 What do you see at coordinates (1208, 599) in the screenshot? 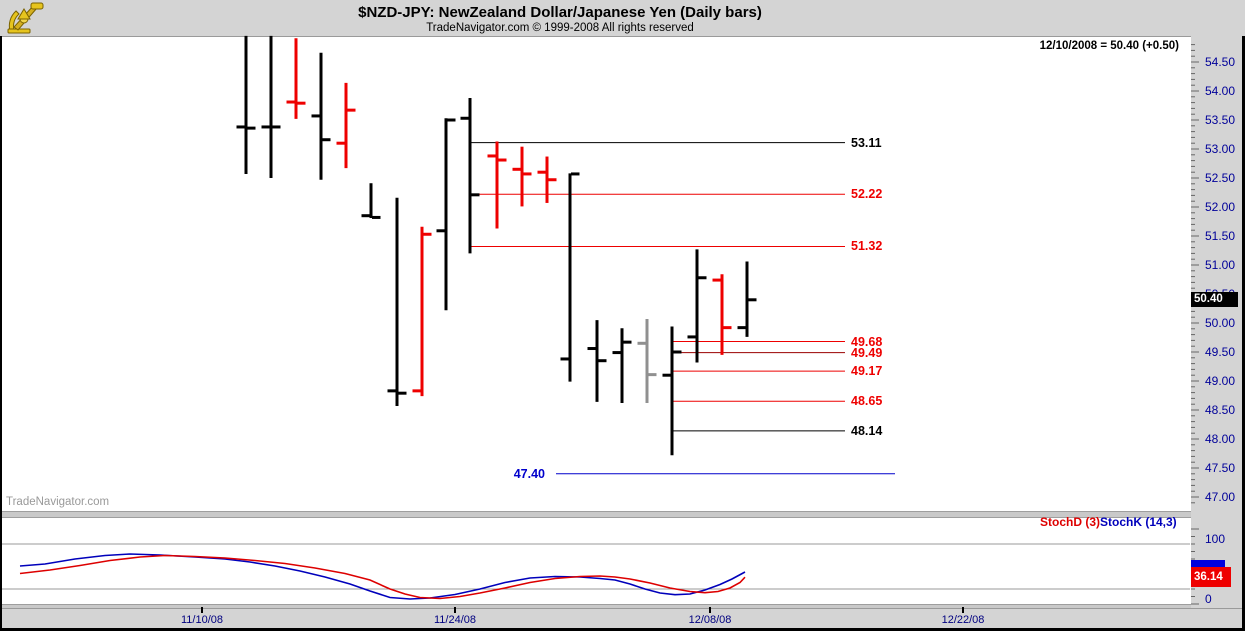
I see `stoch-axis-label: 0` at bounding box center [1208, 599].